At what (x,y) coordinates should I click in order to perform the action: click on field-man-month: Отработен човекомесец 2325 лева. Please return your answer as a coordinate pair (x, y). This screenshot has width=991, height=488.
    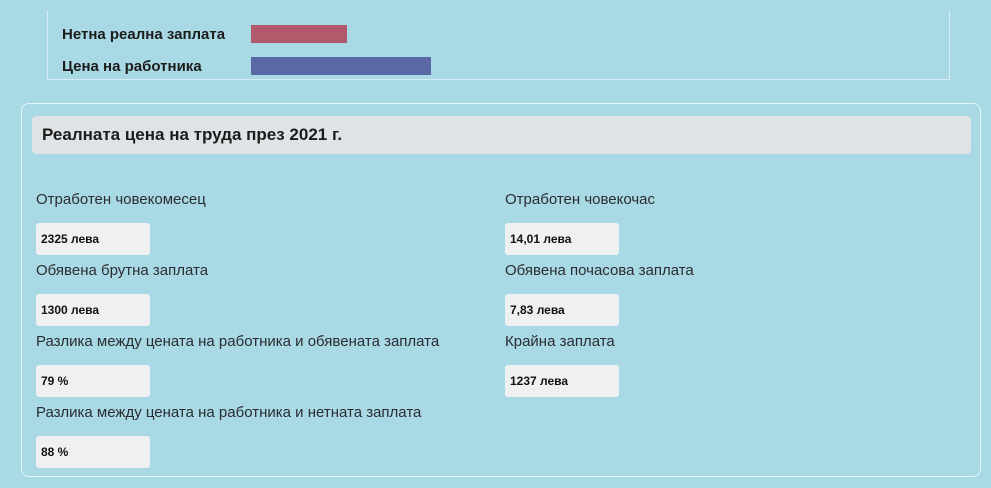
    Looking at the image, I should click on (121, 222).